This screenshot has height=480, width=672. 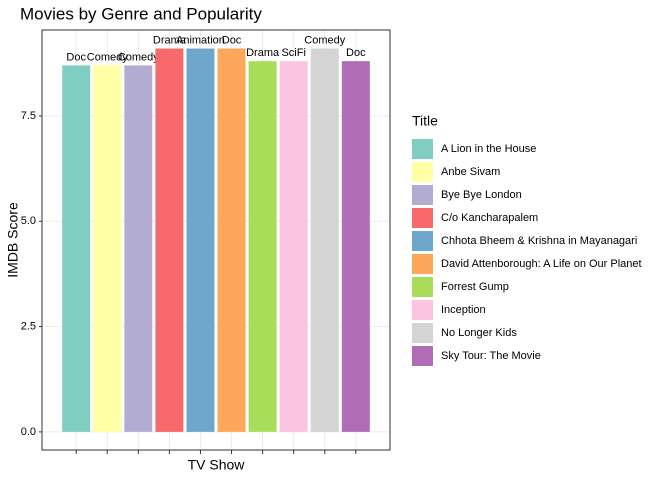 I want to click on y-tick-label: 7.5, so click(x=28, y=116).